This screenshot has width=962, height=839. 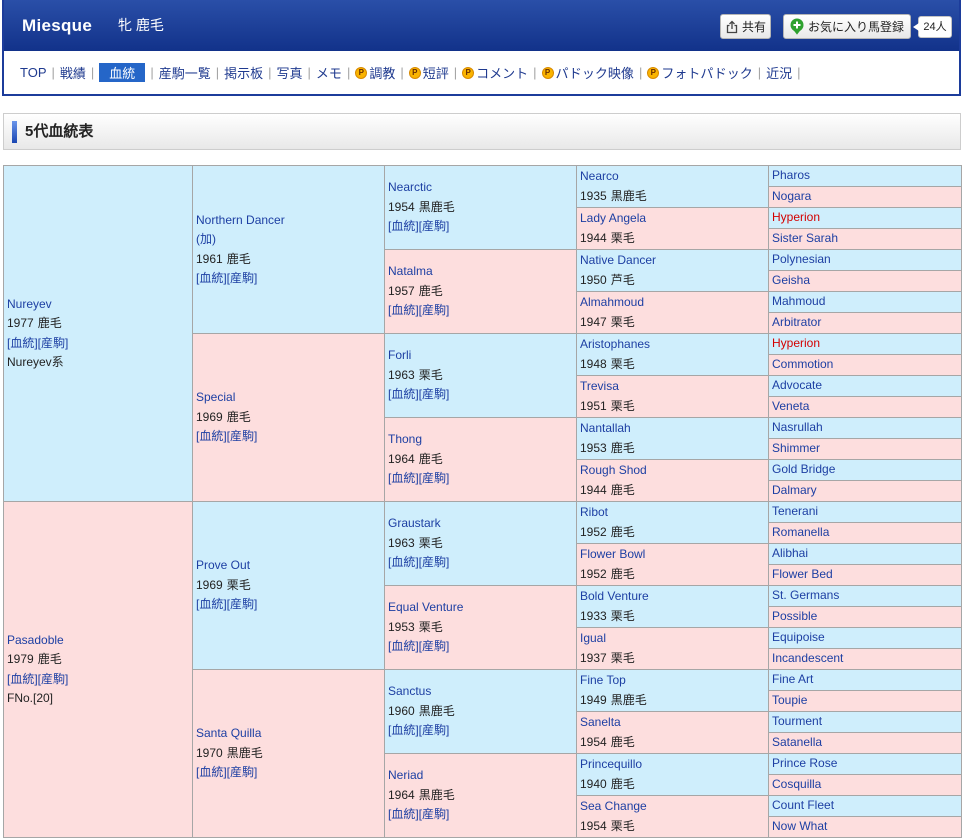 What do you see at coordinates (791, 406) in the screenshot?
I see `horse-name-link: Veneta` at bounding box center [791, 406].